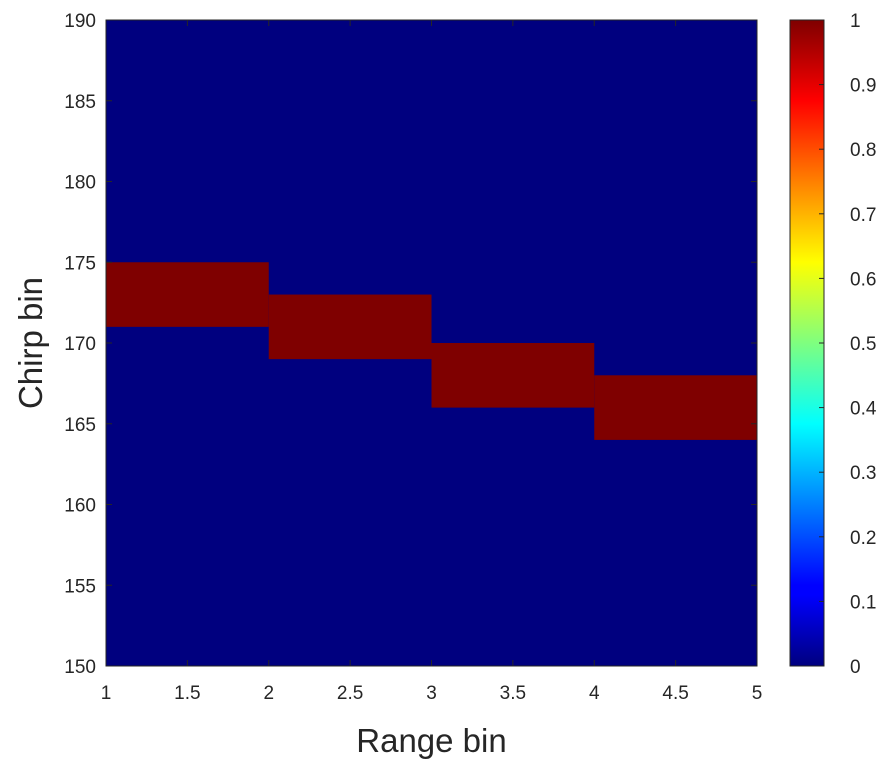  Describe the element at coordinates (863, 538) in the screenshot. I see `colorbar-tick-label: 0.2` at that location.